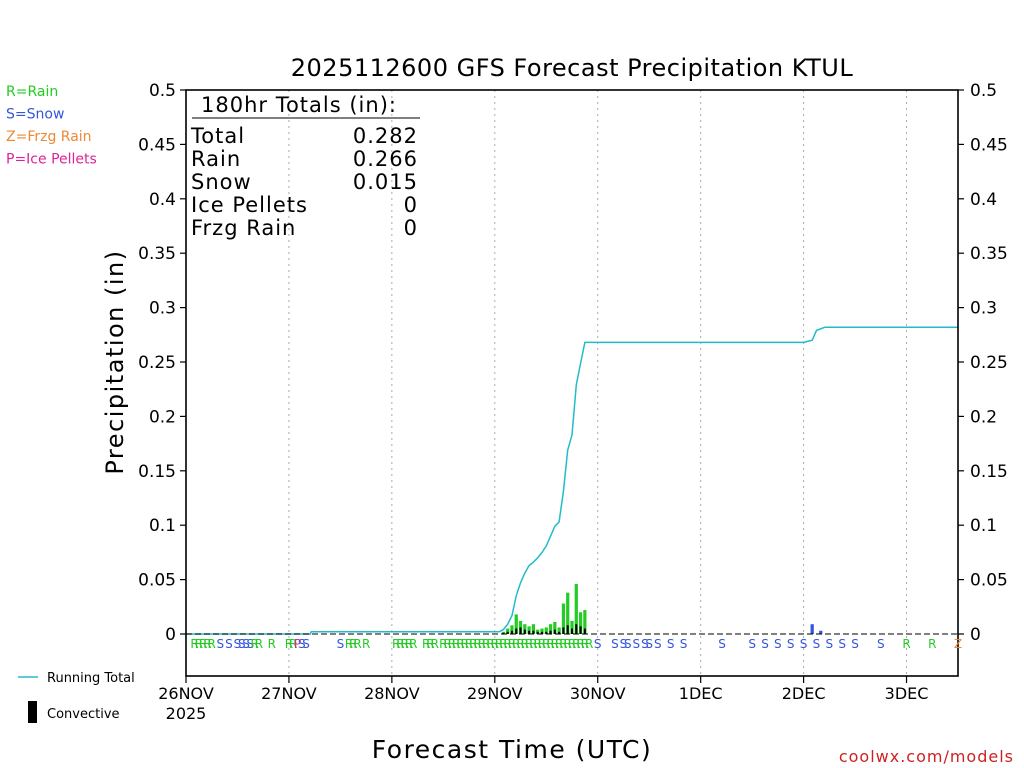 This screenshot has width=1024, height=768. I want to click on y-axis-label: Precipitation (in), so click(115, 361).